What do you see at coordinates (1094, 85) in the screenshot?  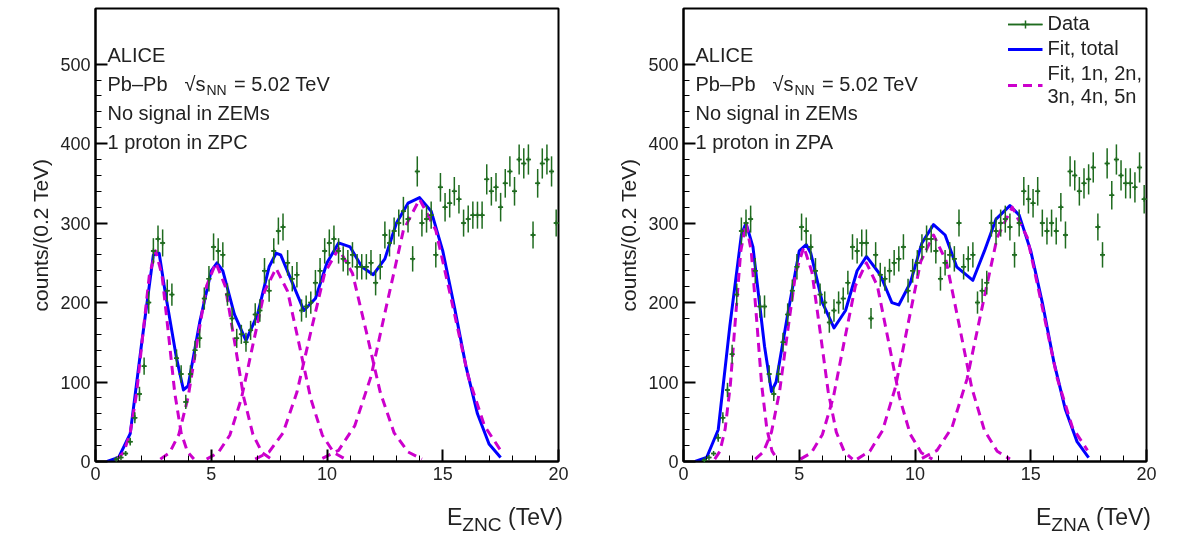 I see `legend-label: Fit, 1n, 2n, 3n, 4n, 5n` at bounding box center [1094, 85].